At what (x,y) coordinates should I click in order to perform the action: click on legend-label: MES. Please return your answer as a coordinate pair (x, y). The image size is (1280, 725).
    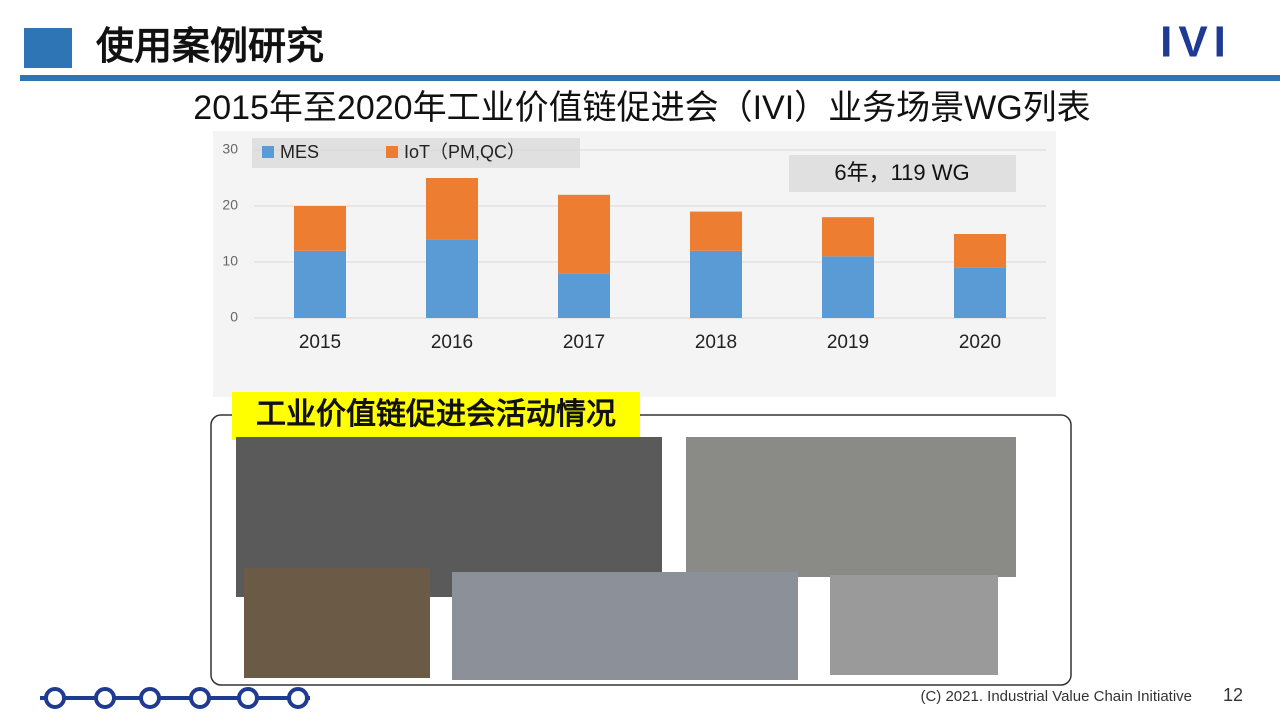
    Looking at the image, I should click on (299, 152).